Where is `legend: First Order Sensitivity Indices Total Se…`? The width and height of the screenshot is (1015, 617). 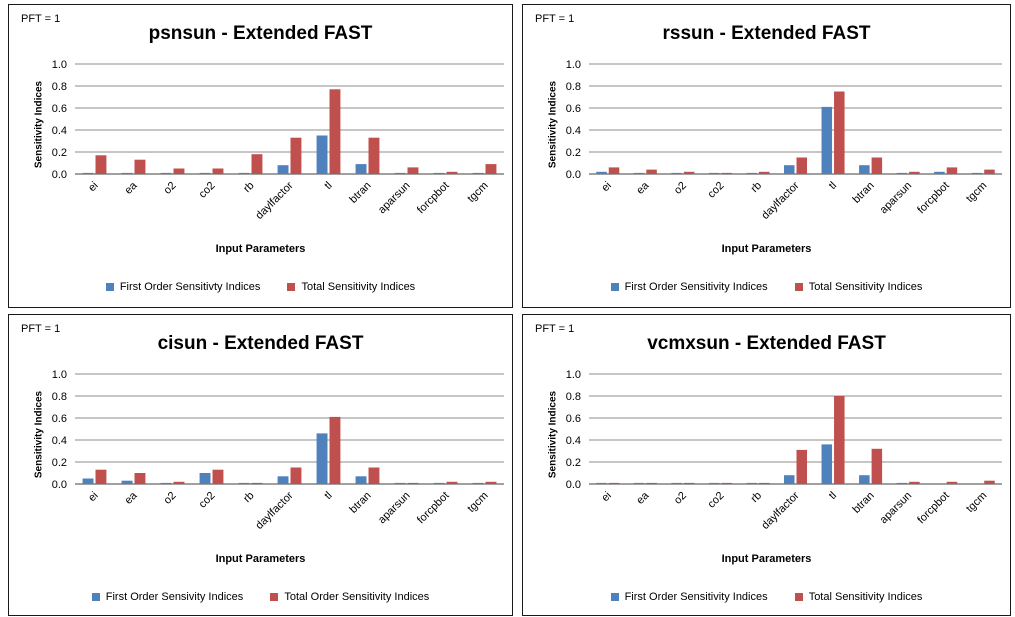
legend: First Order Sensitivity Indices Total Se… is located at coordinates (766, 597).